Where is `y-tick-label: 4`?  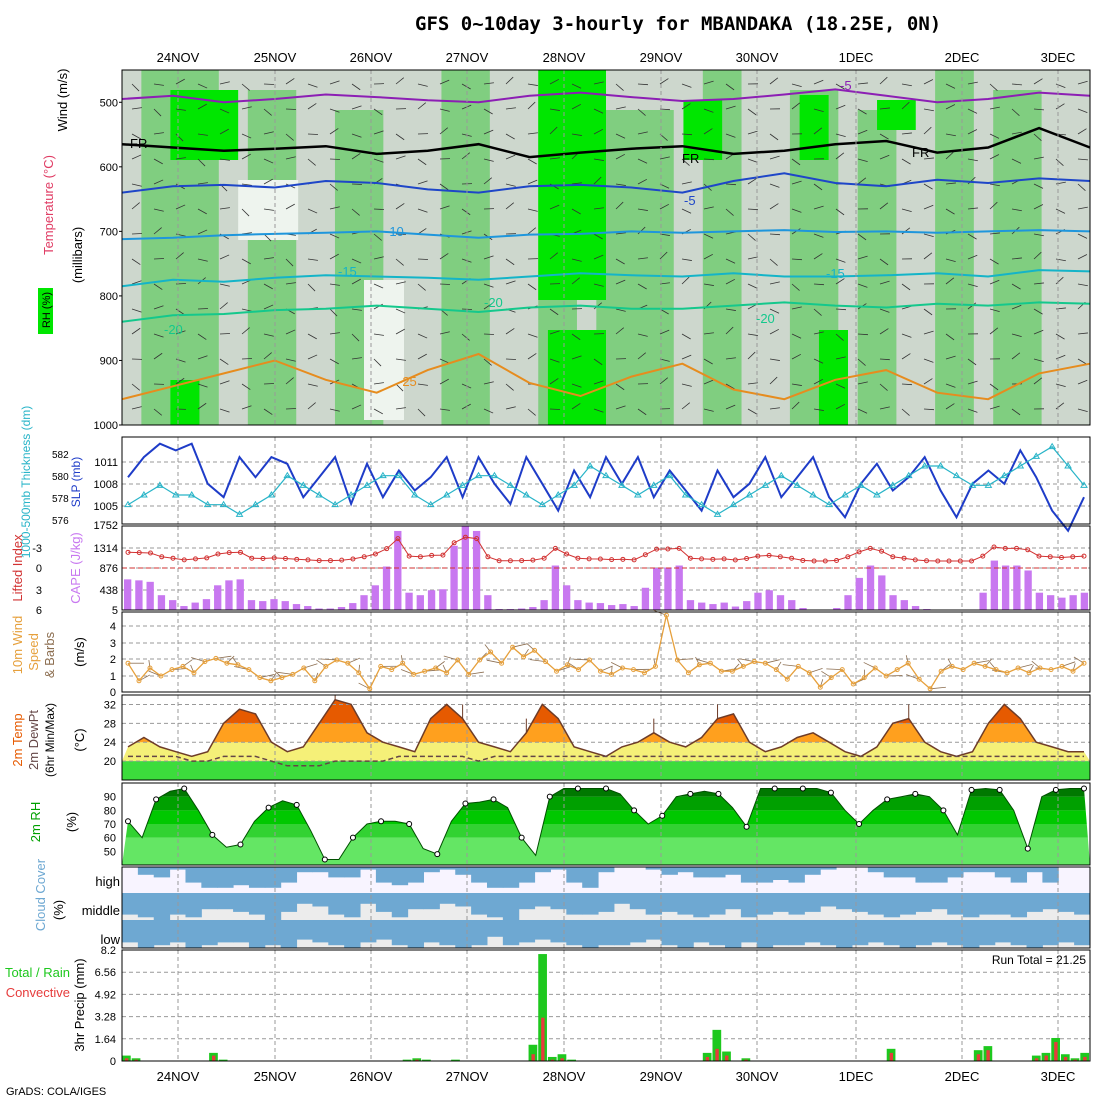
y-tick-label: 4 is located at coordinates (113, 627).